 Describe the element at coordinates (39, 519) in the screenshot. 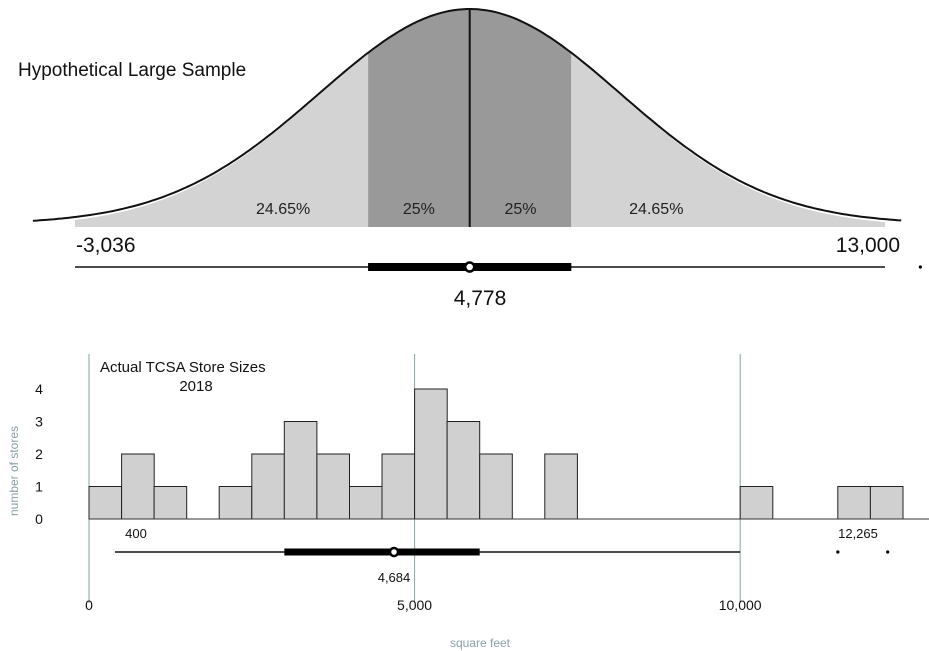

I see `y-tick-0: 0` at that location.